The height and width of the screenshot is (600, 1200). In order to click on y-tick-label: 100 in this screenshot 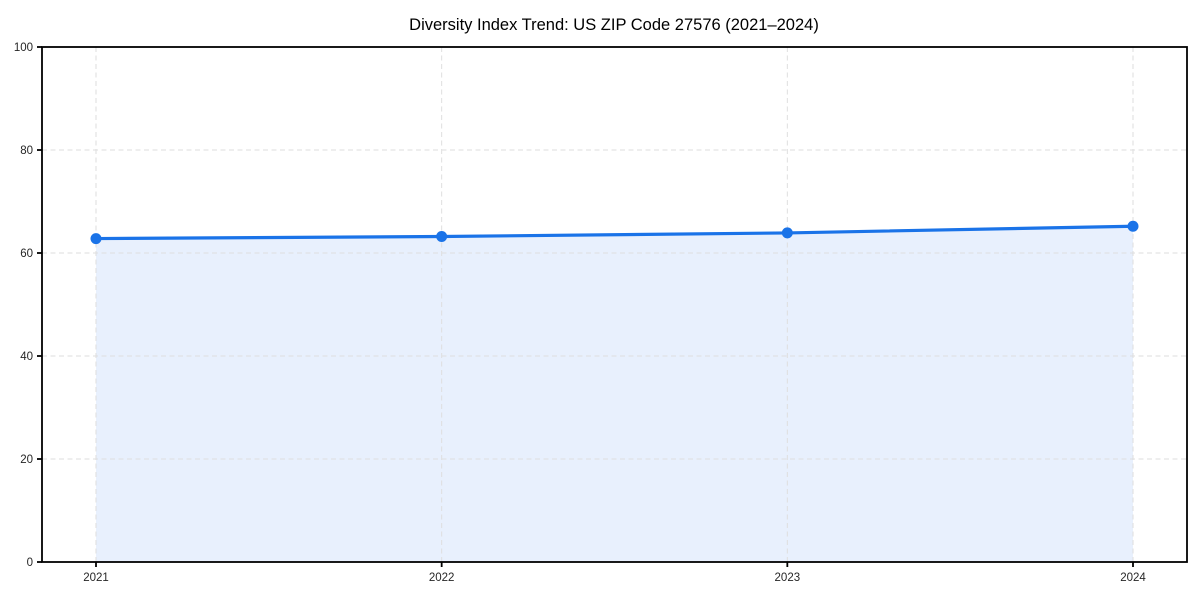, I will do `click(23, 48)`.